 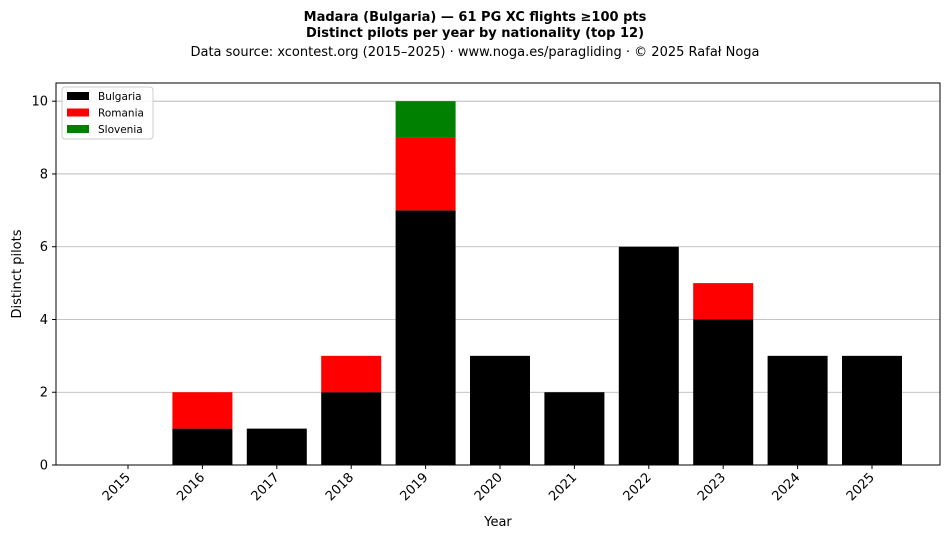 What do you see at coordinates (44, 247) in the screenshot?
I see `y-tick-label: 6` at bounding box center [44, 247].